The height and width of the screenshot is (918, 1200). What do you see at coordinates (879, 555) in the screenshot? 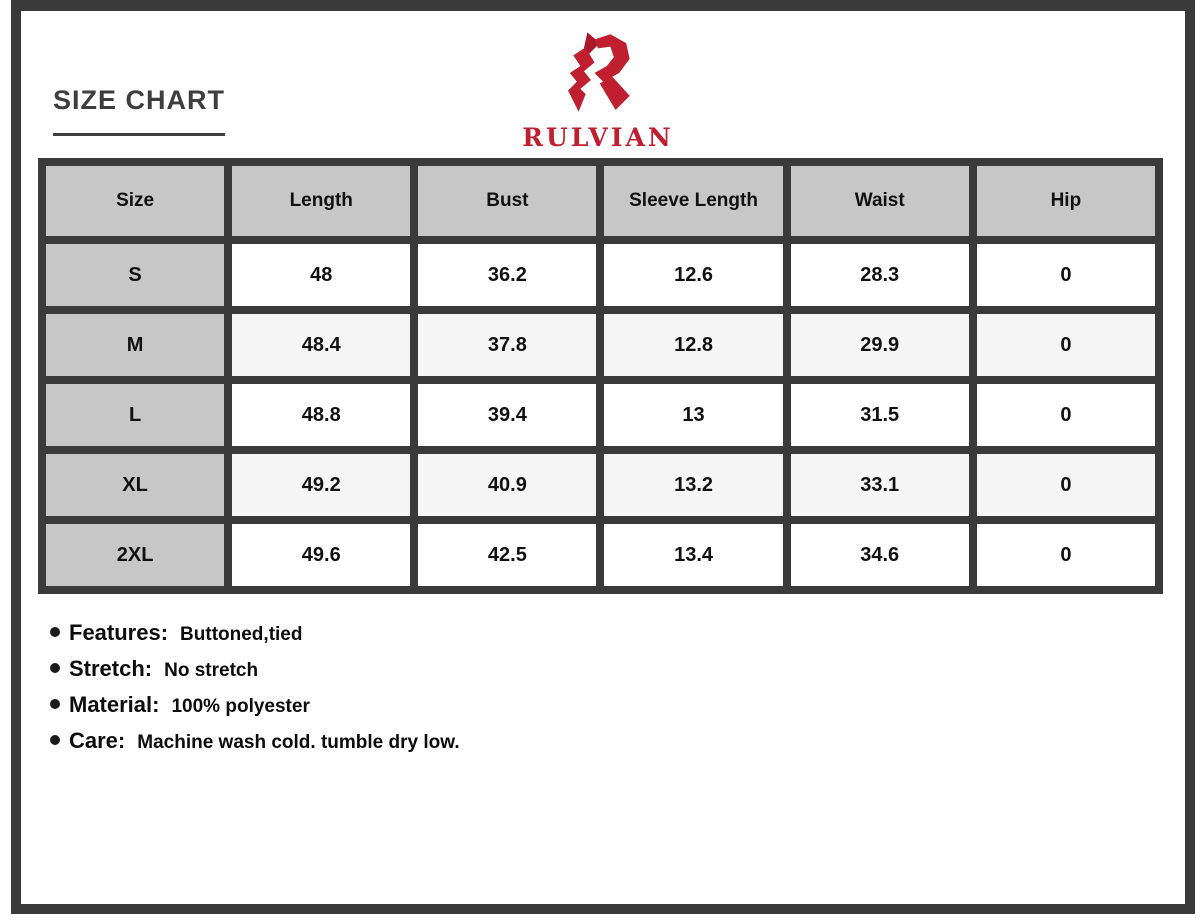
I see `cell-waist: 34.6` at bounding box center [879, 555].